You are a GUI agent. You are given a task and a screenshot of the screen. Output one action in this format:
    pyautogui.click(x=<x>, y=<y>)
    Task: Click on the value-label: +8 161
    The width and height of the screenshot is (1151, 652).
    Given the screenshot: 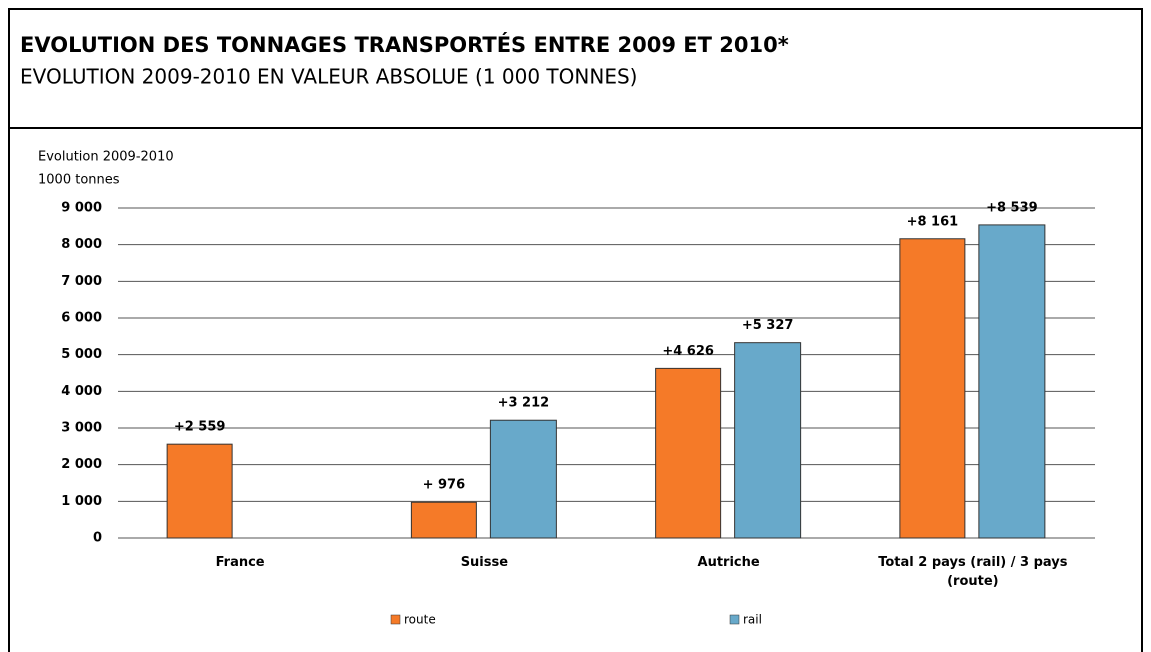 What is the action you would take?
    pyautogui.click(x=933, y=221)
    